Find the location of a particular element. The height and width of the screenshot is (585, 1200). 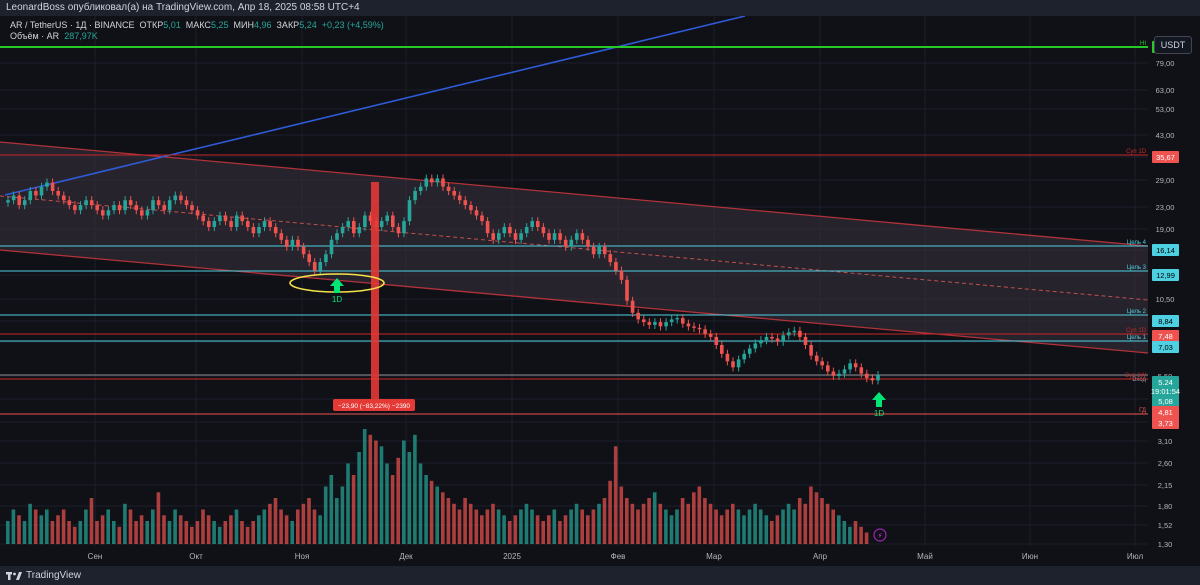

level-label: Суп 1D is located at coordinates (1136, 152).